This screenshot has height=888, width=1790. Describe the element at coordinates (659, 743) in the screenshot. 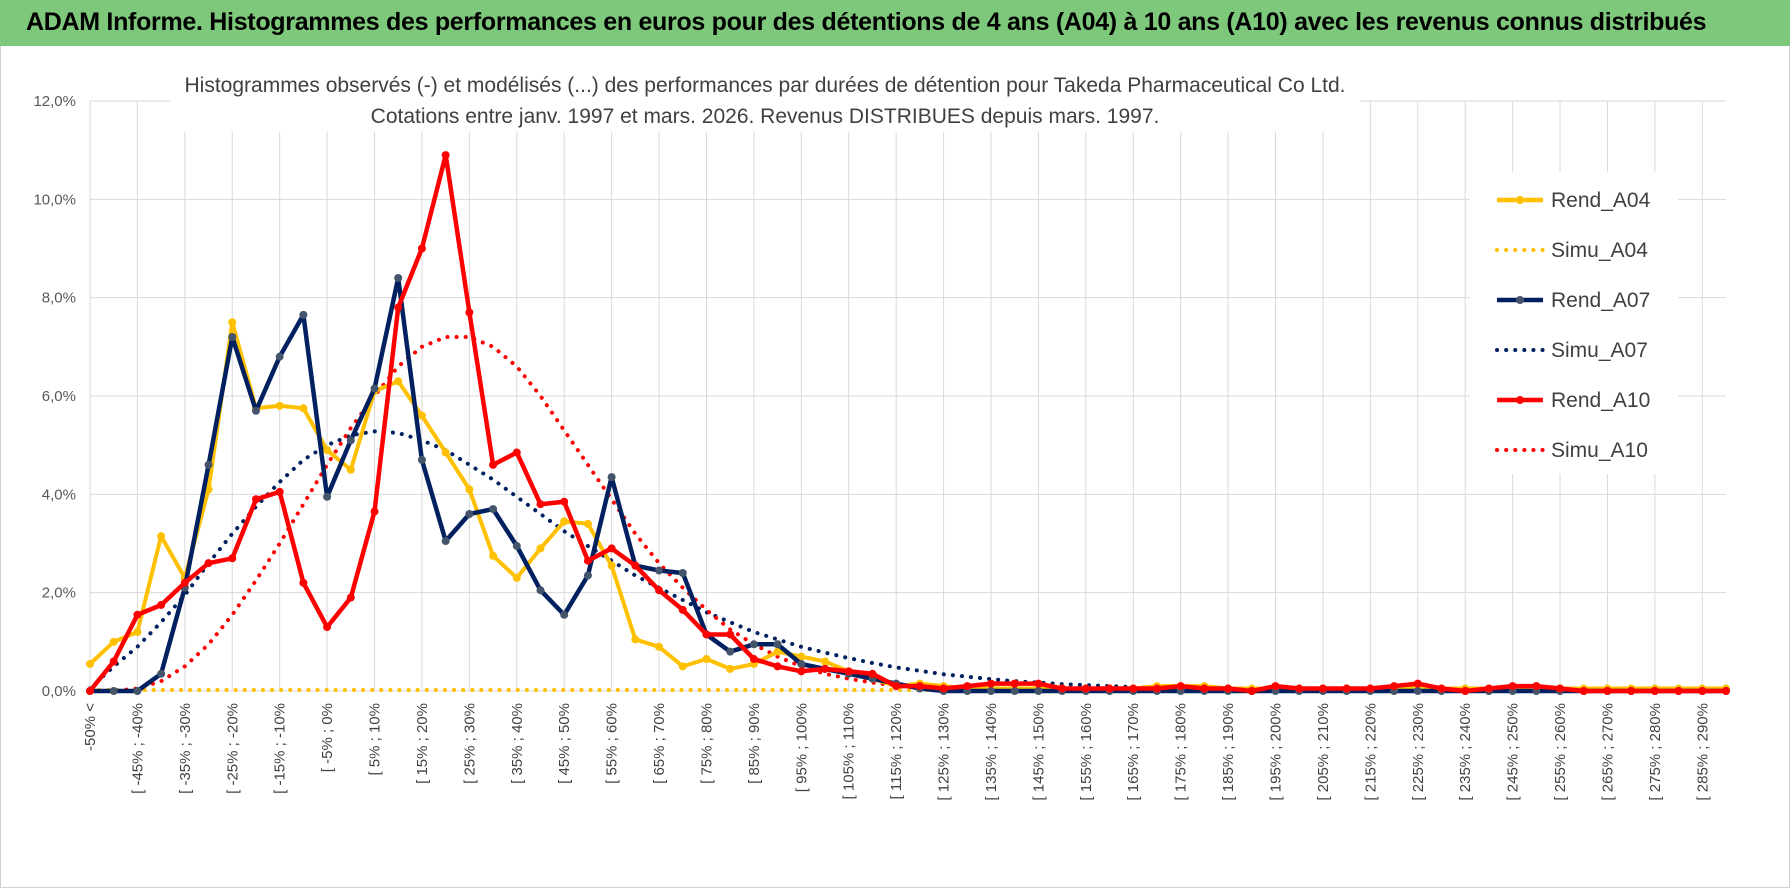

I see `x-tick-label: [ 65% ; 70%` at that location.